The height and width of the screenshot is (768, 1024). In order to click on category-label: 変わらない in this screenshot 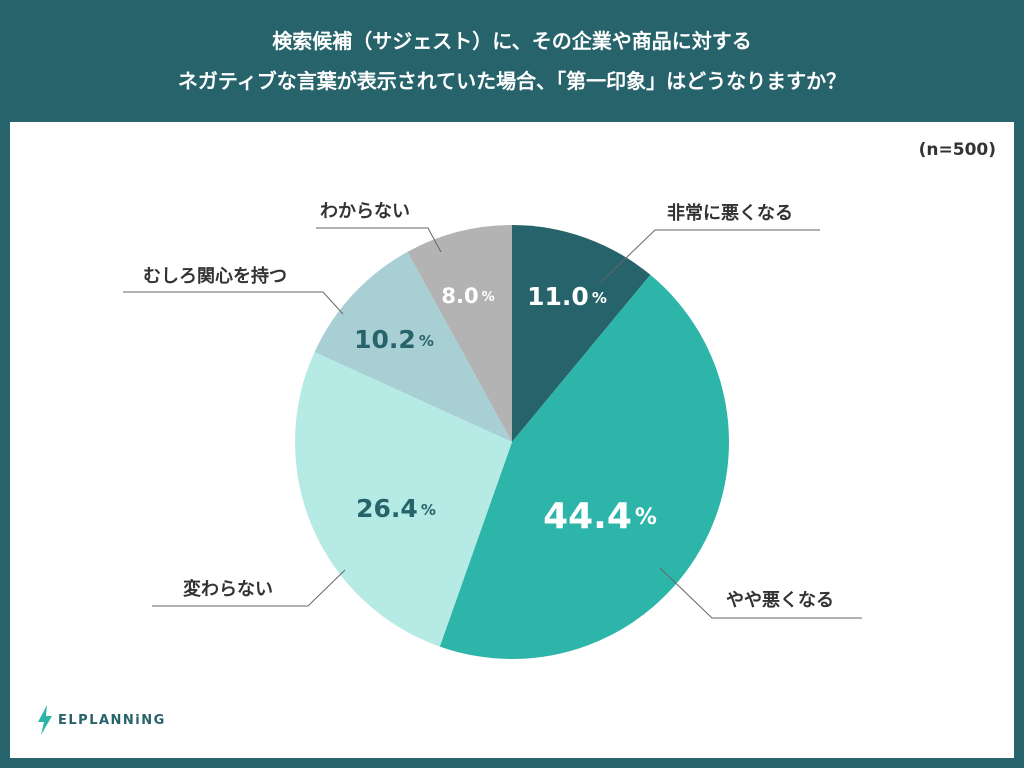, I will do `click(228, 589)`.